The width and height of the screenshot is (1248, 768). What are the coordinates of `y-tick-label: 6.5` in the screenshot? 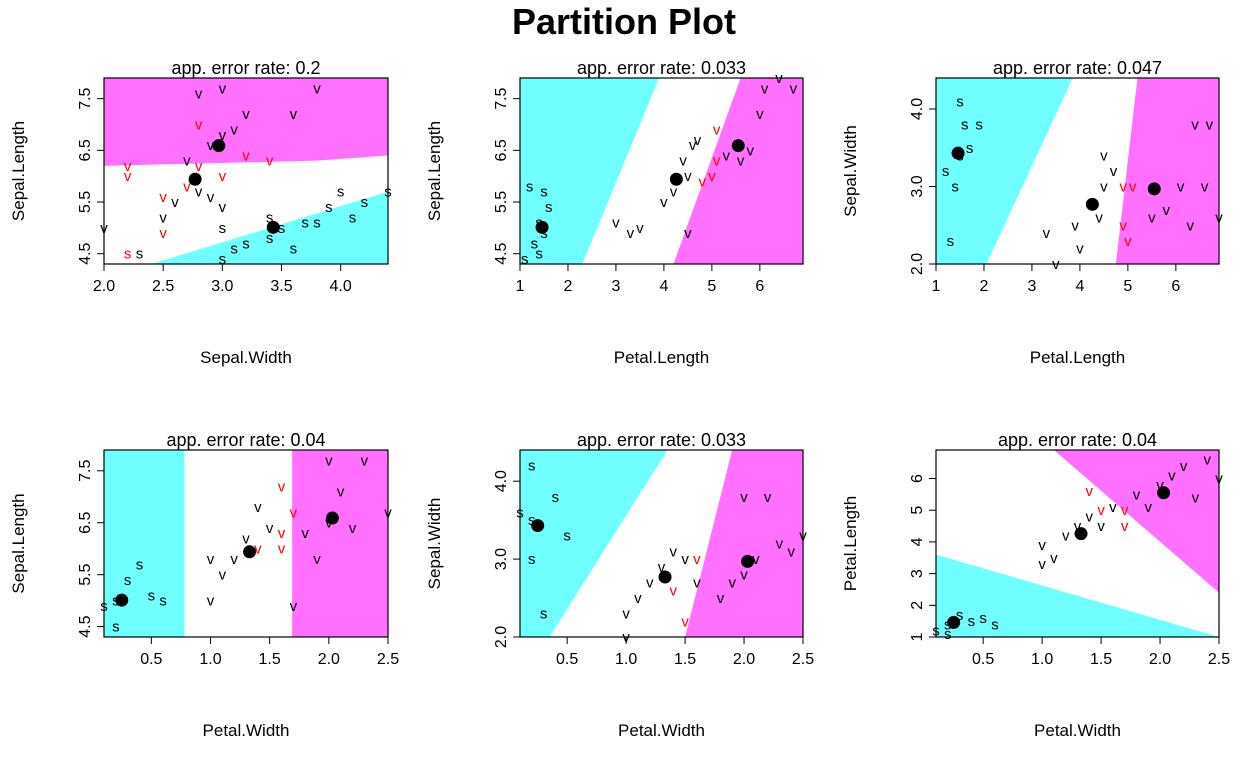 It's located at (501, 150).